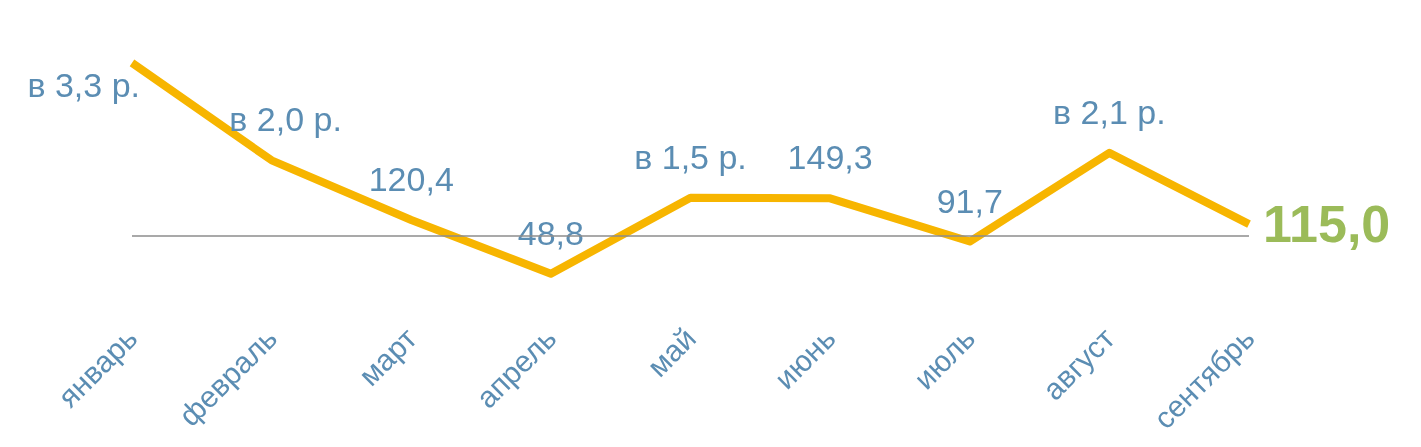 Image resolution: width=1421 pixels, height=447 pixels. What do you see at coordinates (1109, 111) in the screenshot?
I see `data-label: в 2,1 р.` at bounding box center [1109, 111].